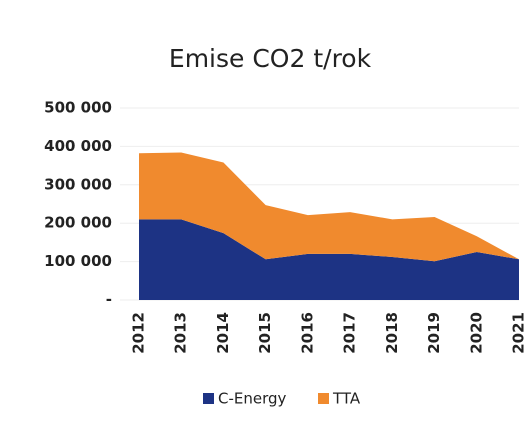 The height and width of the screenshot is (425, 532). I want to click on legend-label: TTA, so click(346, 399).